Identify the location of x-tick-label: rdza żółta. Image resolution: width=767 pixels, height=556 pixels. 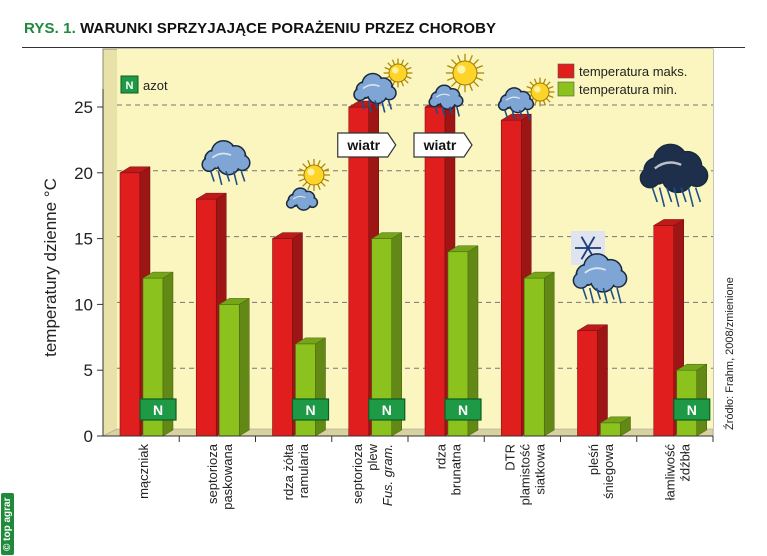
(288, 471).